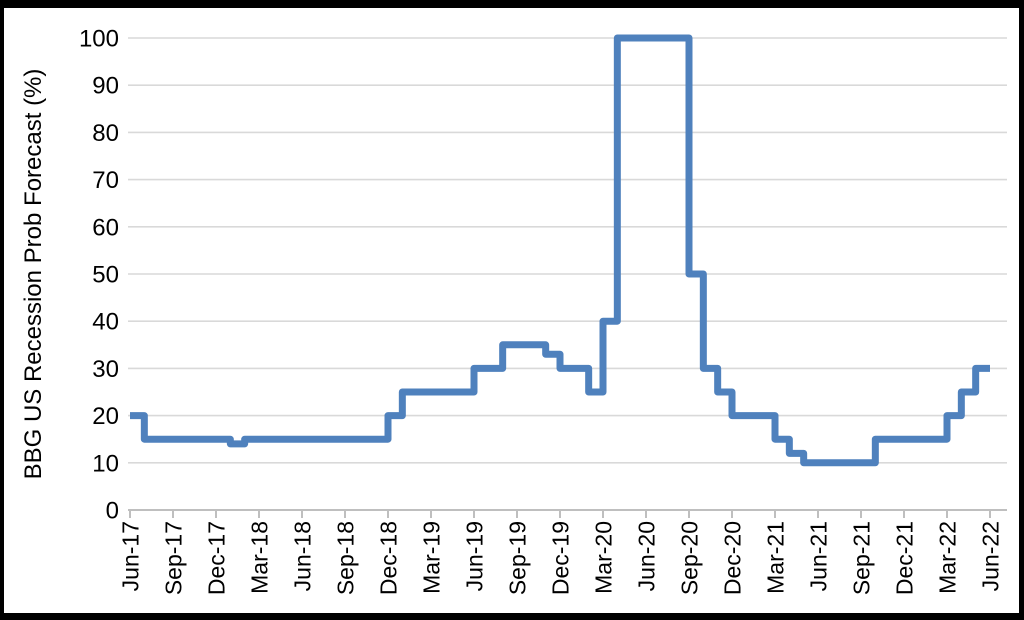  I want to click on x-tick-label: Mar-19, so click(432, 557).